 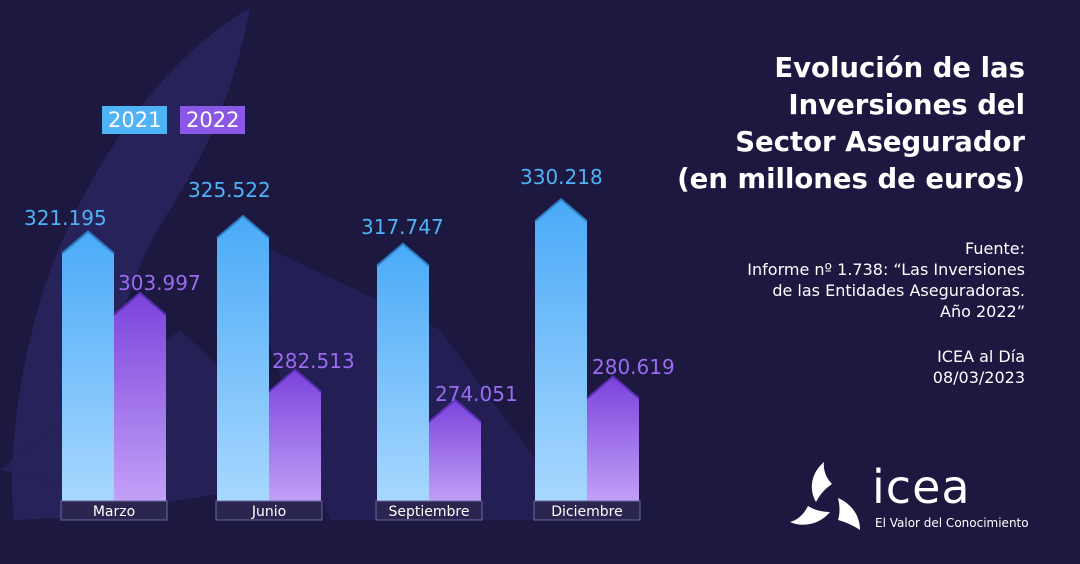 What do you see at coordinates (65, 218) in the screenshot?
I see `data-label-2021-marzo: 321.195` at bounding box center [65, 218].